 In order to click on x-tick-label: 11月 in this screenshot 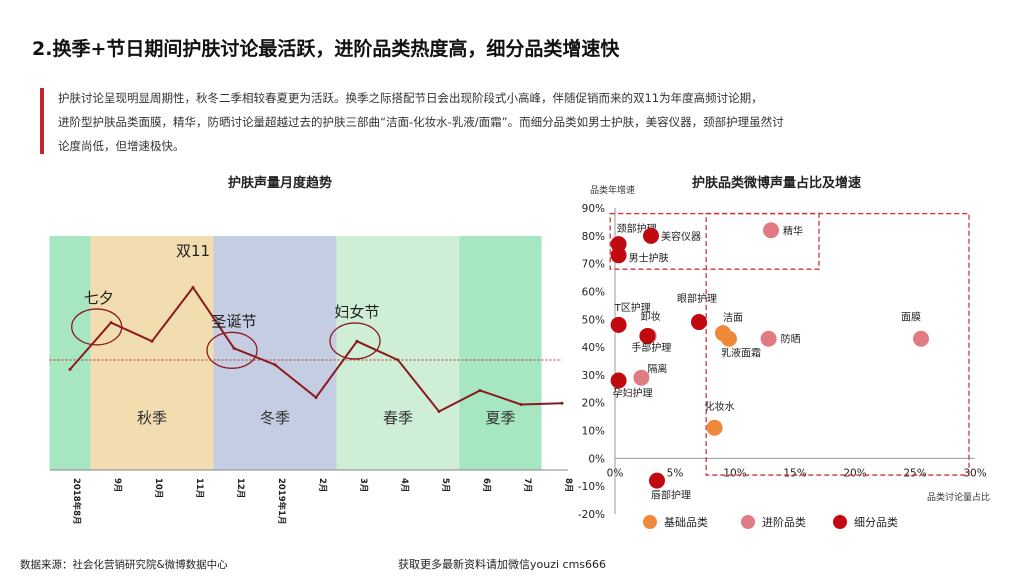, I will do `click(199, 488)`.